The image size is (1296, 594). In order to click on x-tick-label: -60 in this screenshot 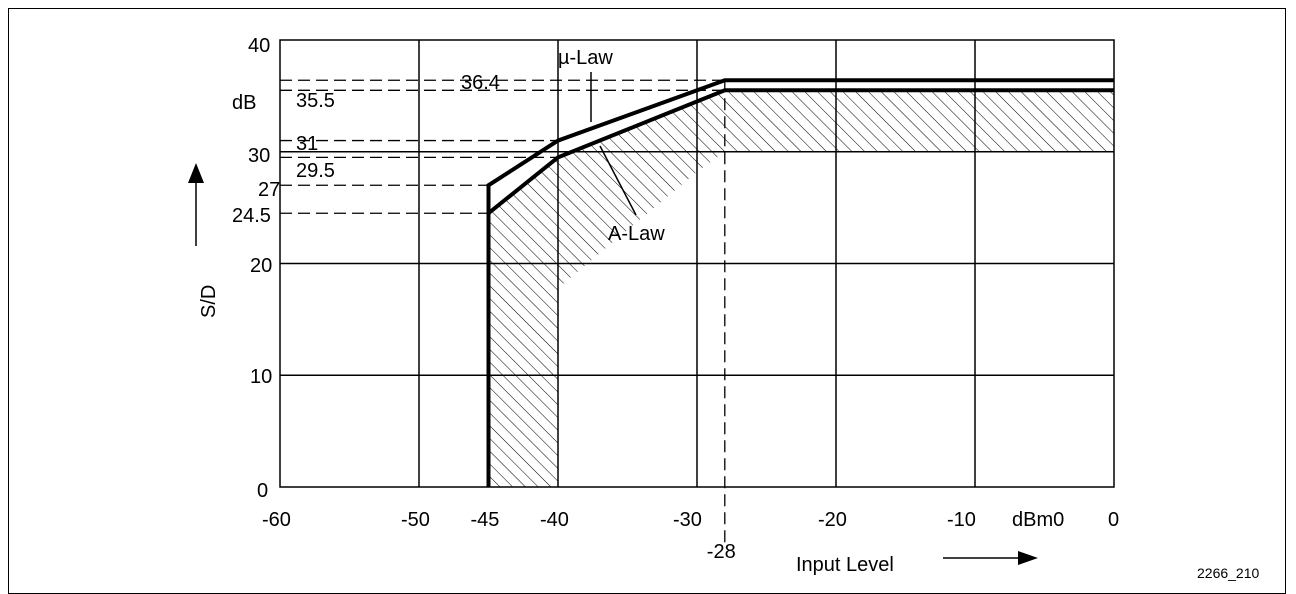, I will do `click(276, 520)`.